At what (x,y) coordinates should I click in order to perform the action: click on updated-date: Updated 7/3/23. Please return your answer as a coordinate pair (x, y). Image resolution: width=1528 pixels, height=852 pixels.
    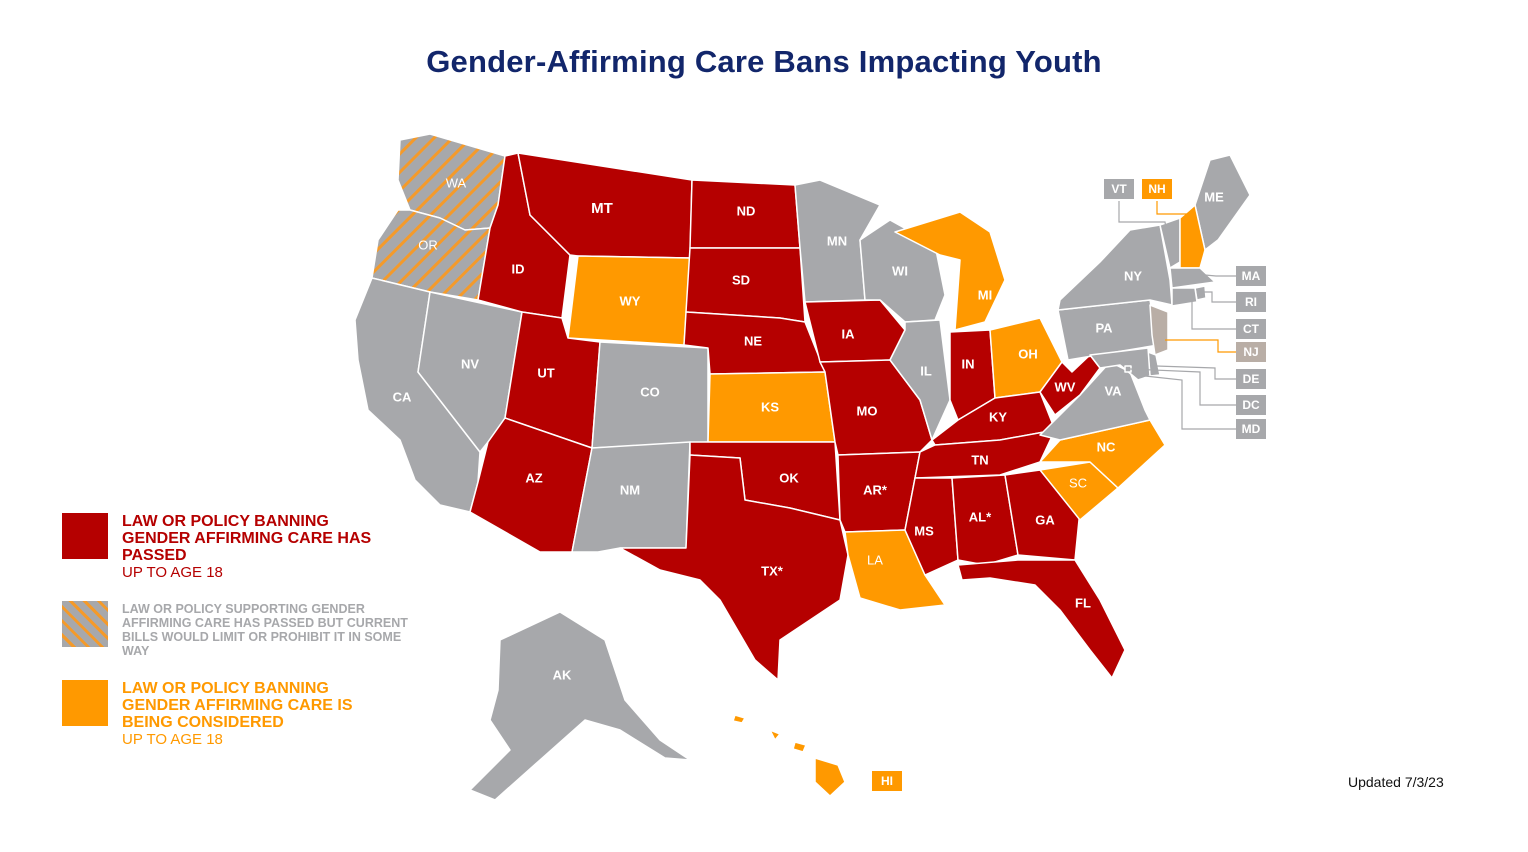
    Looking at the image, I should click on (1396, 782).